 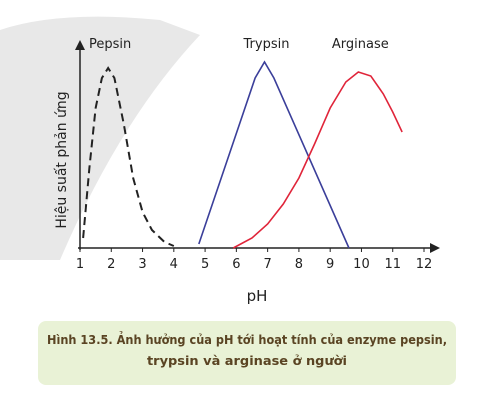 I want to click on y-axis-arrow, so click(x=80, y=45).